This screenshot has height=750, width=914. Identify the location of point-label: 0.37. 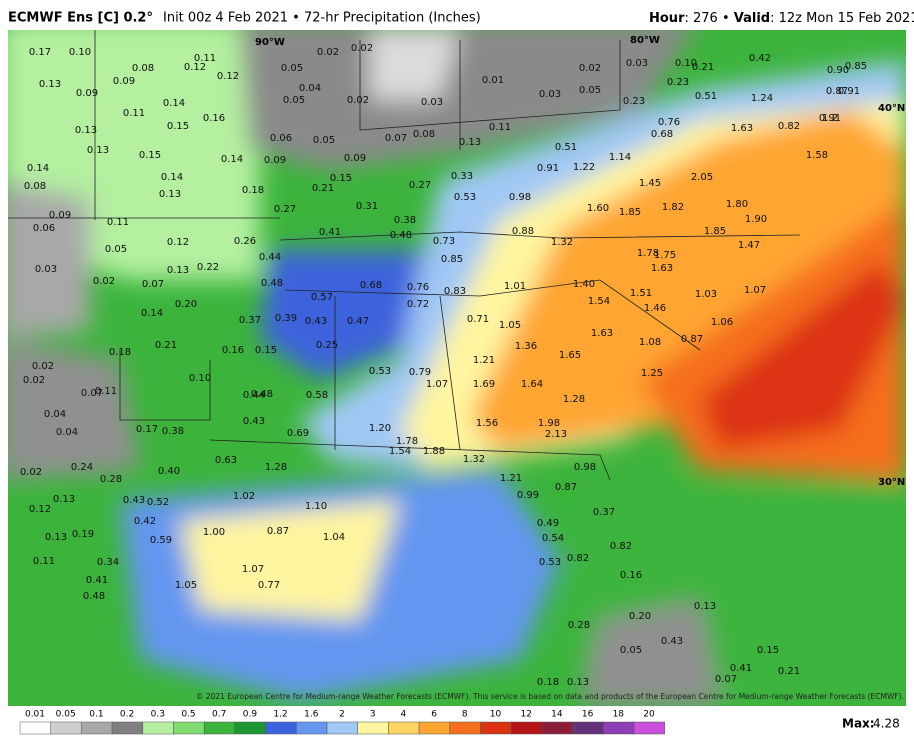
(604, 512).